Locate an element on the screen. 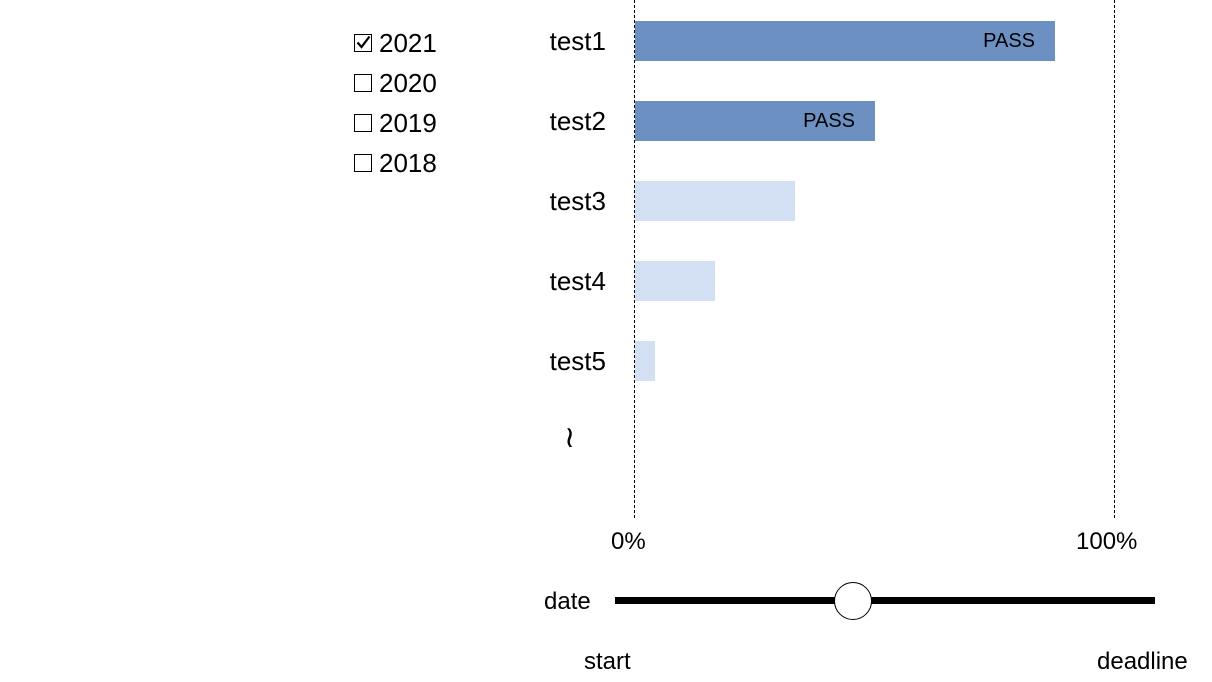 The height and width of the screenshot is (682, 1212). test-label-2: test2 is located at coordinates (577, 121).